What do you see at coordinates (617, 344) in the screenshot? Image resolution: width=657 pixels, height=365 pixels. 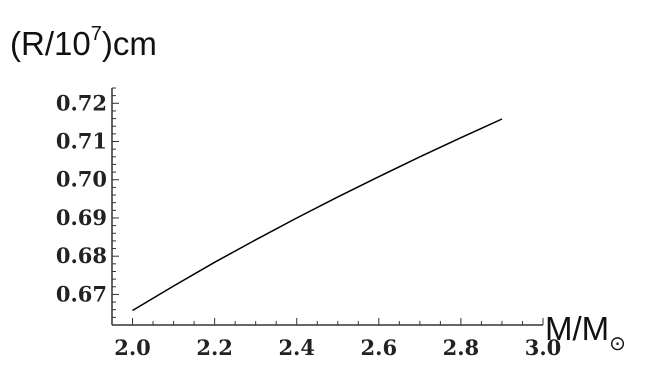 I see `x-axis-title-subscript: ⊙` at bounding box center [617, 344].